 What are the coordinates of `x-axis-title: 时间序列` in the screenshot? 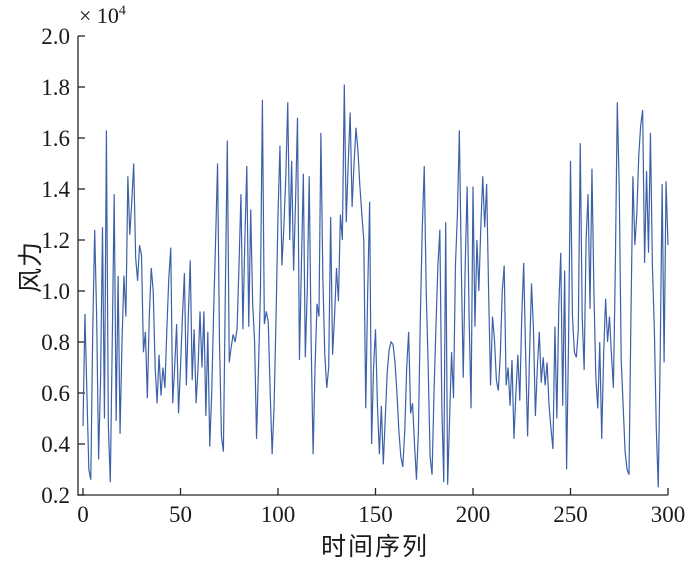 It's located at (375, 547).